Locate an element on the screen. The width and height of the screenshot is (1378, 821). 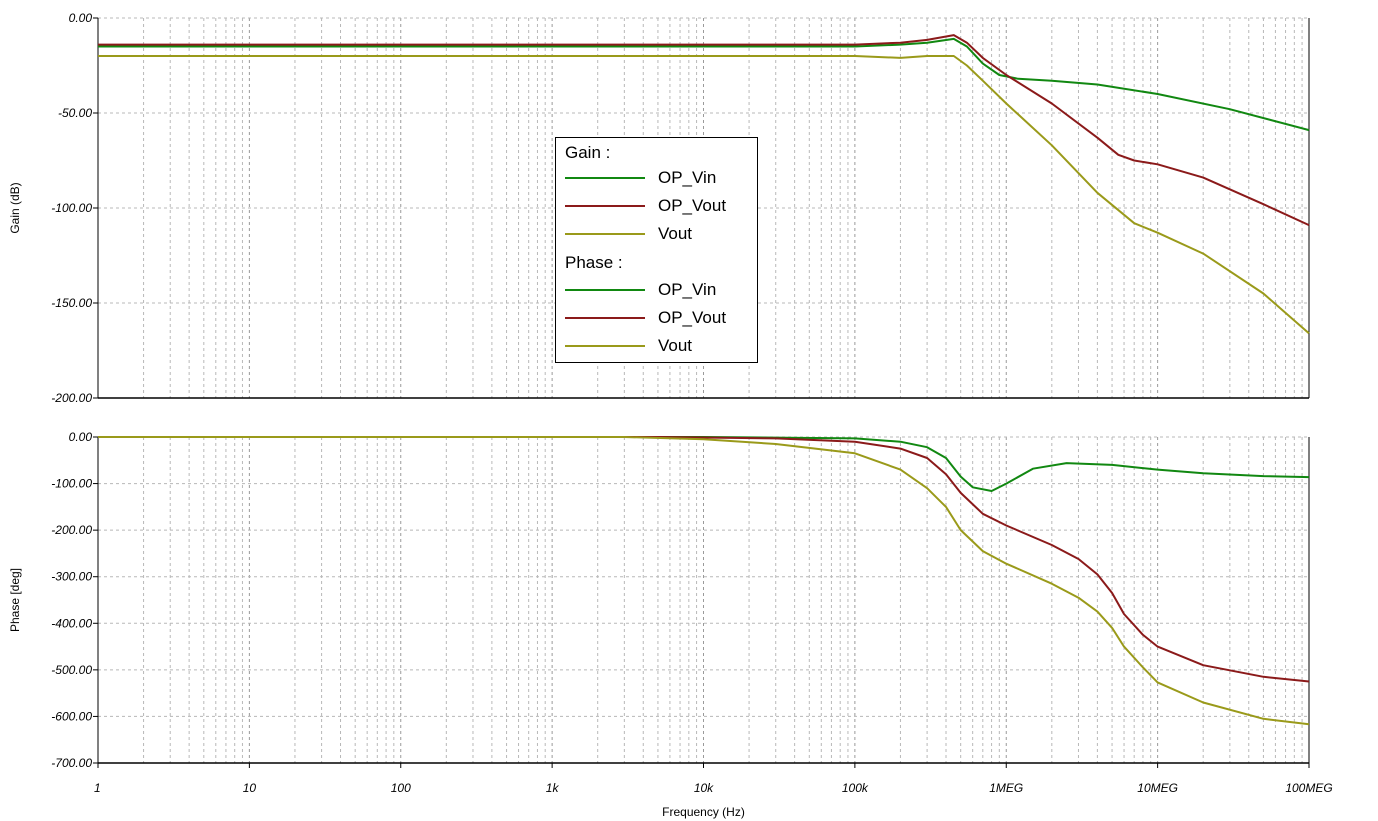
y-tick-label: -600.00 is located at coordinates (71, 716).